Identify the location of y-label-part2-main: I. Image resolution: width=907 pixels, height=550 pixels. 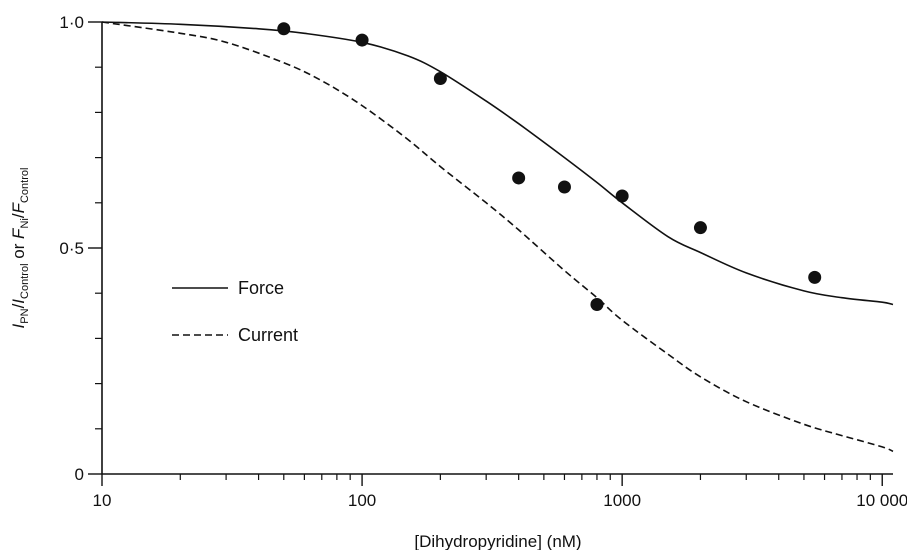
(18, 301).